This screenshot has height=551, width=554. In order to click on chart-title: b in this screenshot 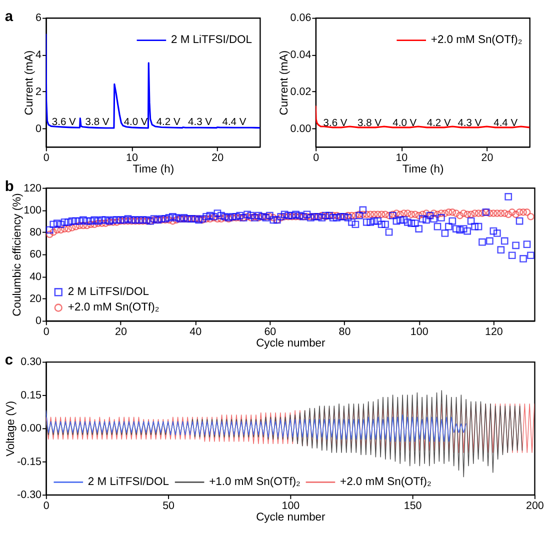, I will do `click(9, 186)`.